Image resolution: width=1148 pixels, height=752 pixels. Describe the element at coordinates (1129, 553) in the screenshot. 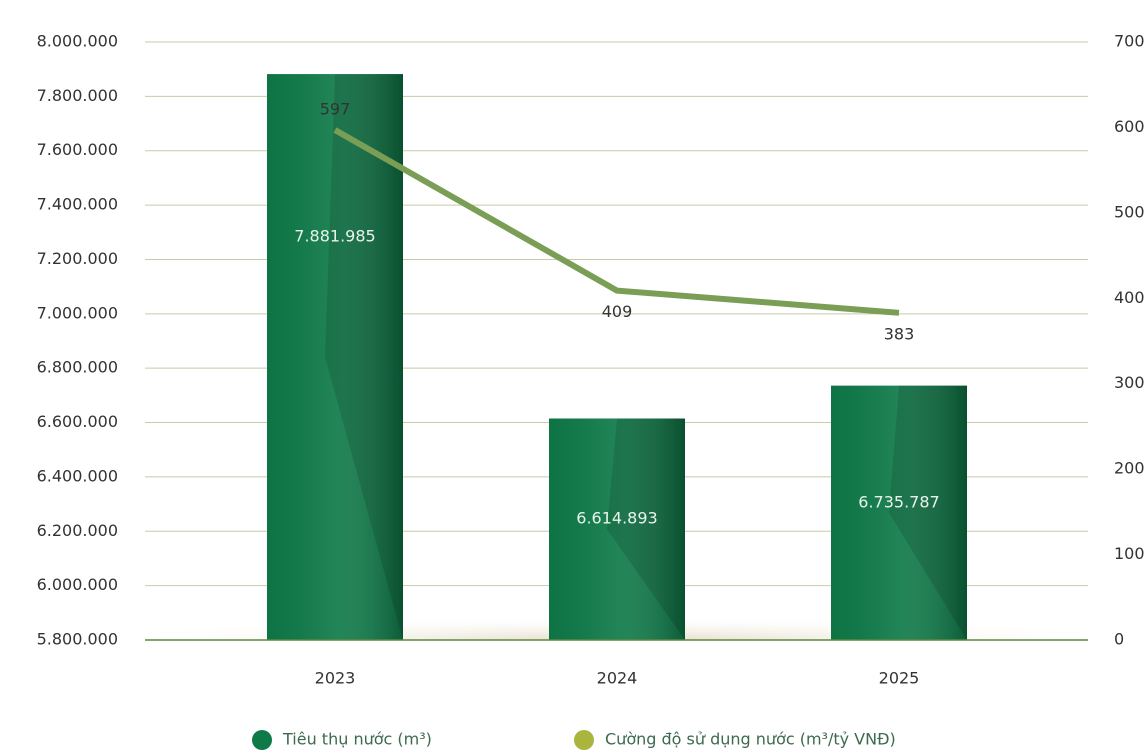

I see `y2-tick-label: 100` at that location.